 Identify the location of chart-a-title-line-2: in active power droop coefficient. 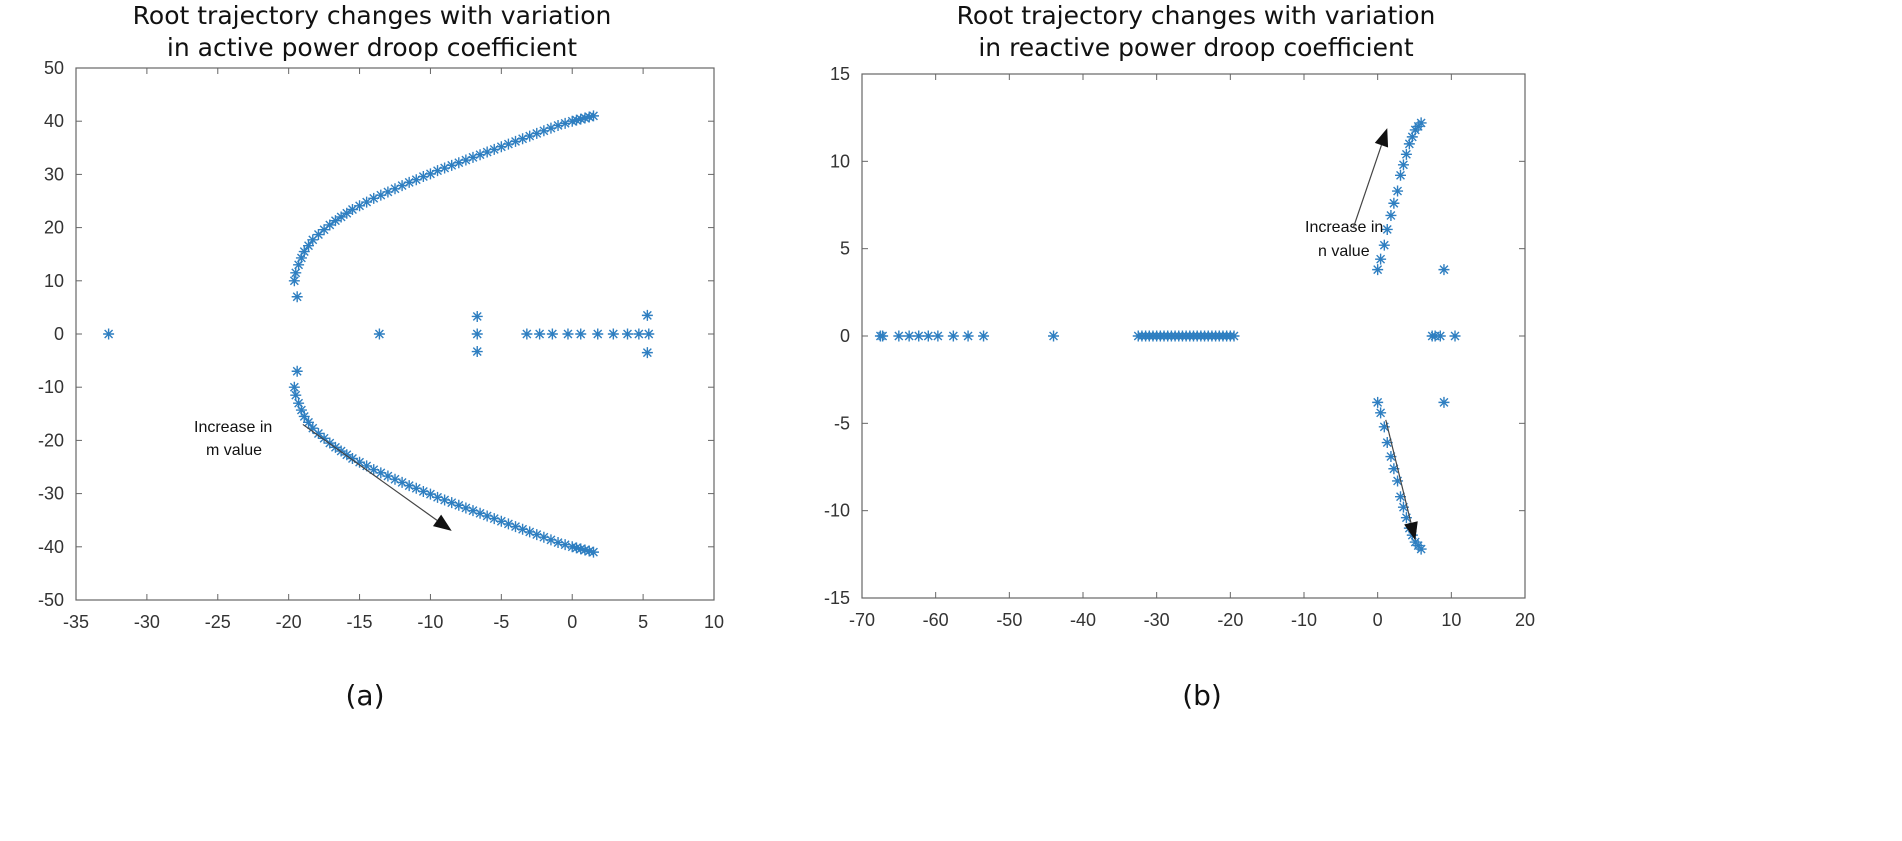
(372, 47).